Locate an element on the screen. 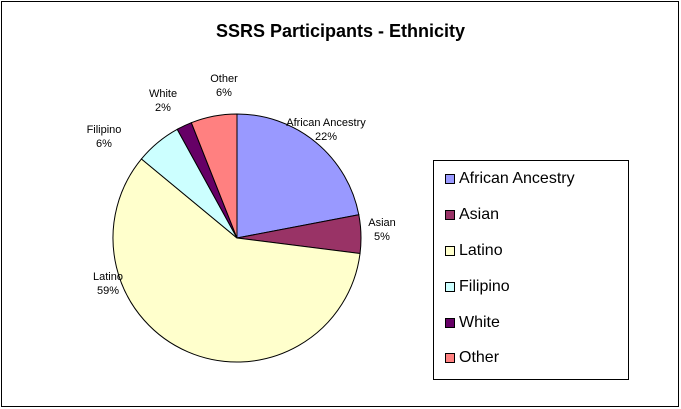  chart-title: SSRS Participants - Ethnicity is located at coordinates (340, 31).